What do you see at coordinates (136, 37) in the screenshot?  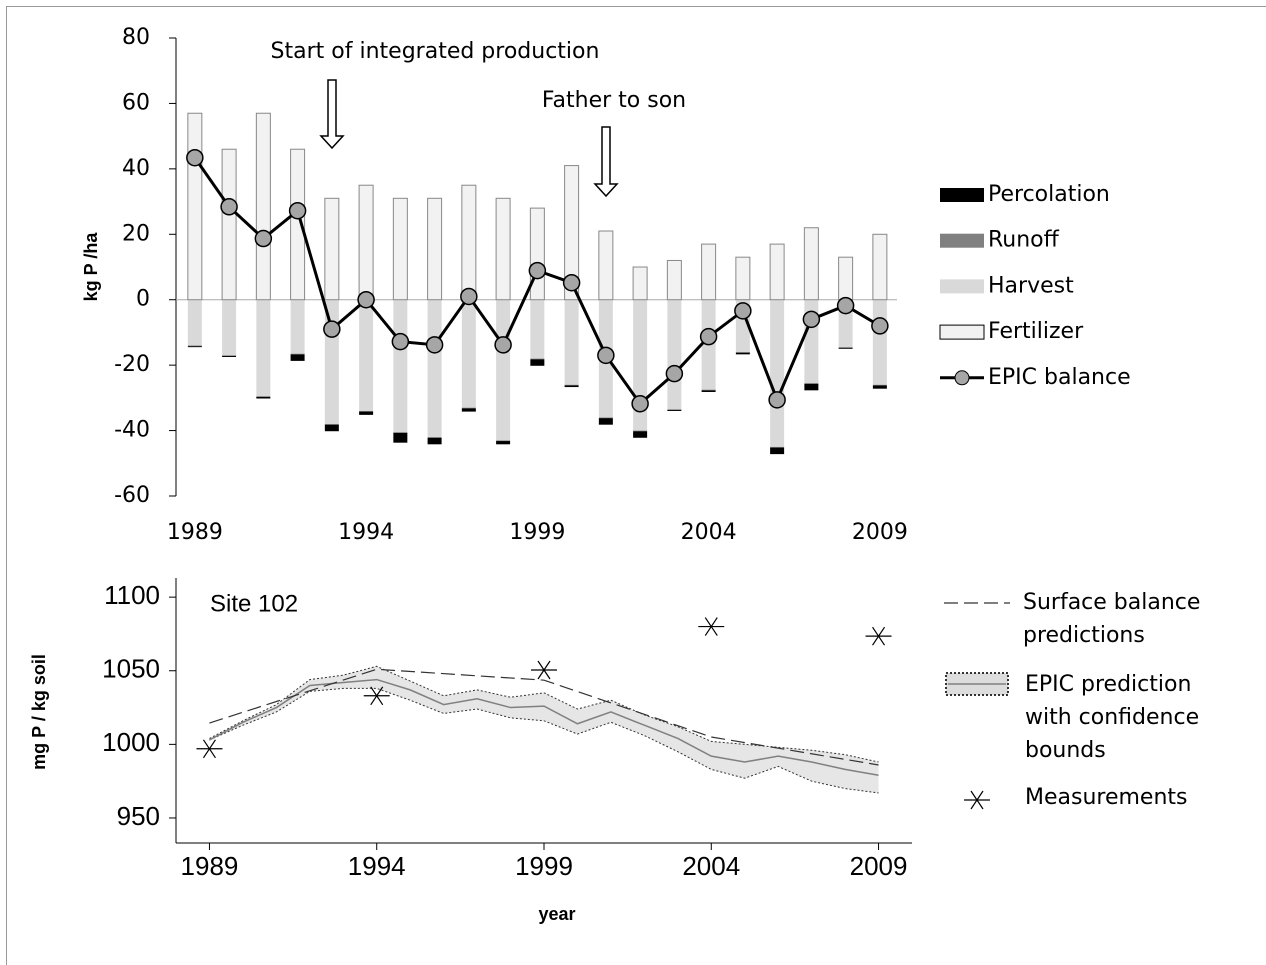 I see `y-tick-label: 80` at bounding box center [136, 37].